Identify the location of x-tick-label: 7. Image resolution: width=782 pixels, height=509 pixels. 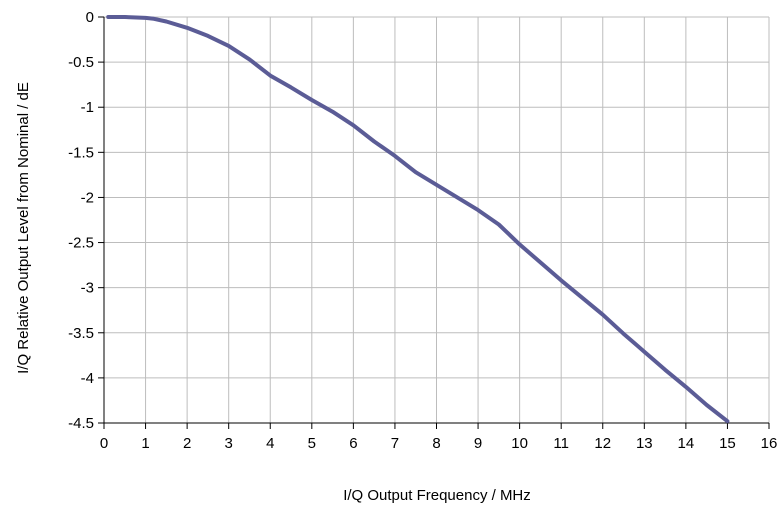
(395, 443).